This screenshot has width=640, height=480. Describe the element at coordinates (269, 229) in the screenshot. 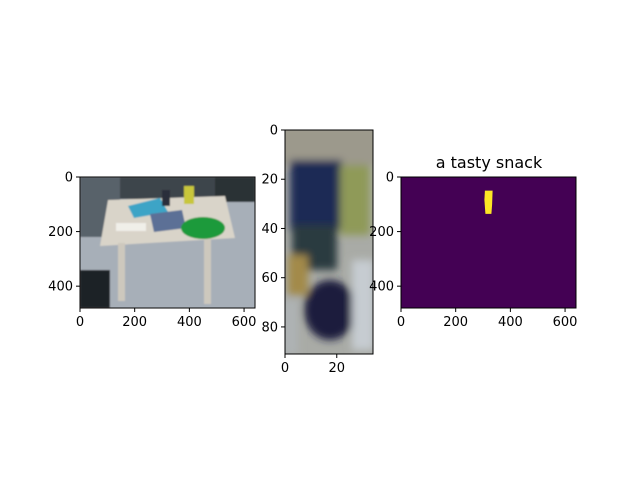

I see `y-tick-label: 40` at that location.